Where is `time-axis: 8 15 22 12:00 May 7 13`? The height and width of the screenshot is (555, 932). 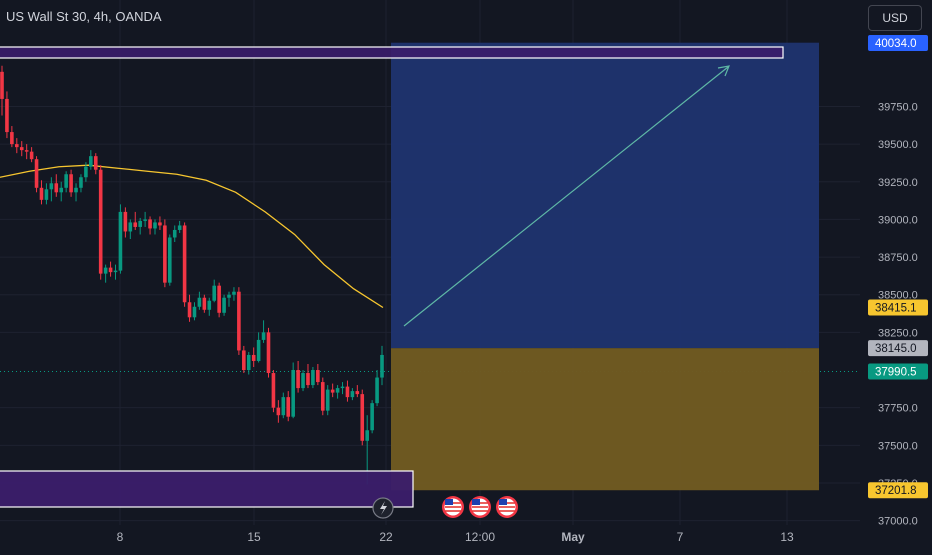 time-axis: 8 15 22 12:00 May 7 13 is located at coordinates (455, 537).